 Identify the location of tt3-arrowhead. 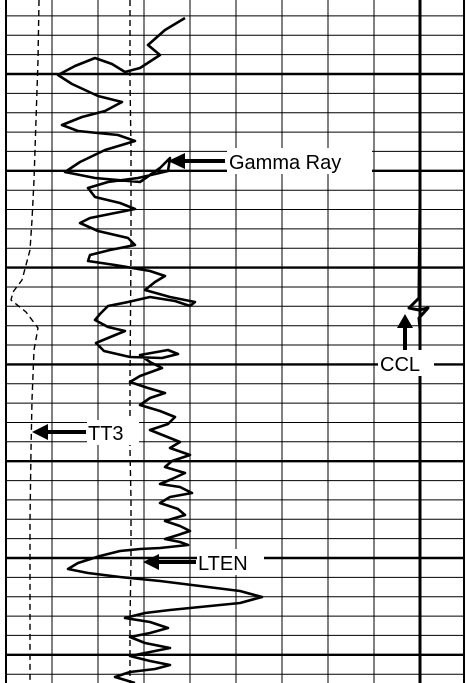
(40, 432).